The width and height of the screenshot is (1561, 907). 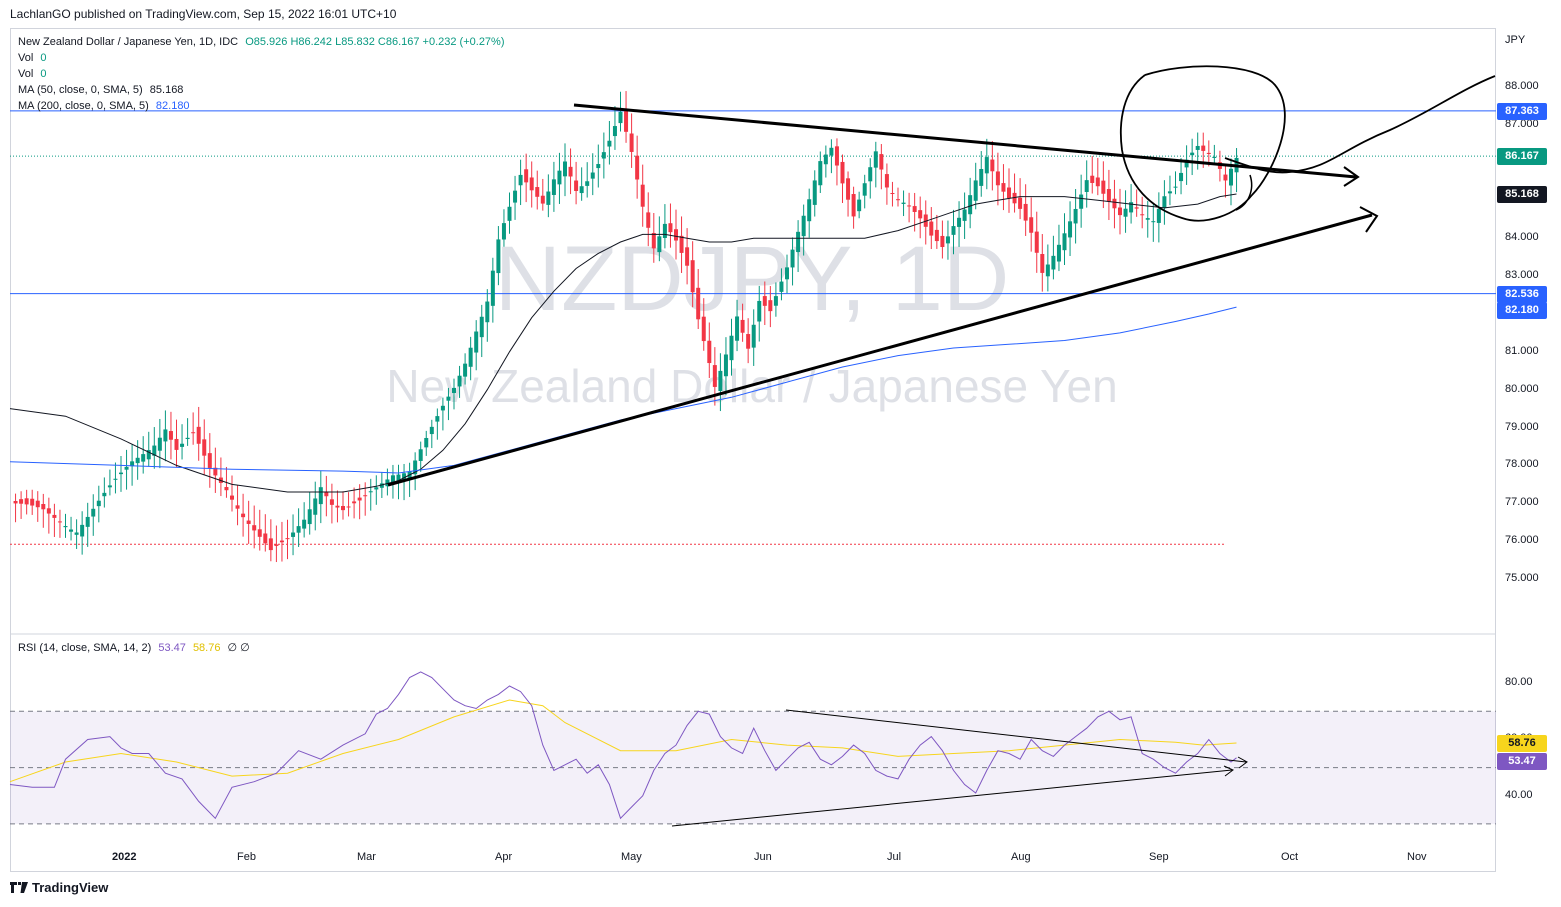 What do you see at coordinates (752, 279) in the screenshot?
I see `watermark-ticker: NZDJPY, 1D` at bounding box center [752, 279].